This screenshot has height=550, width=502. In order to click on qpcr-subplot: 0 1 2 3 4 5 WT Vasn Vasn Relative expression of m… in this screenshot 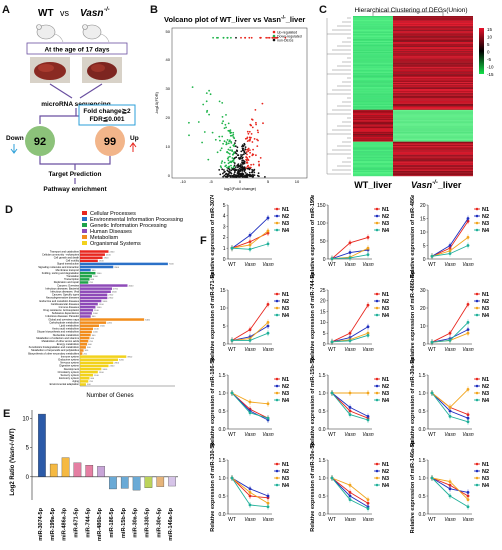, I will do `click(250, 236)`.